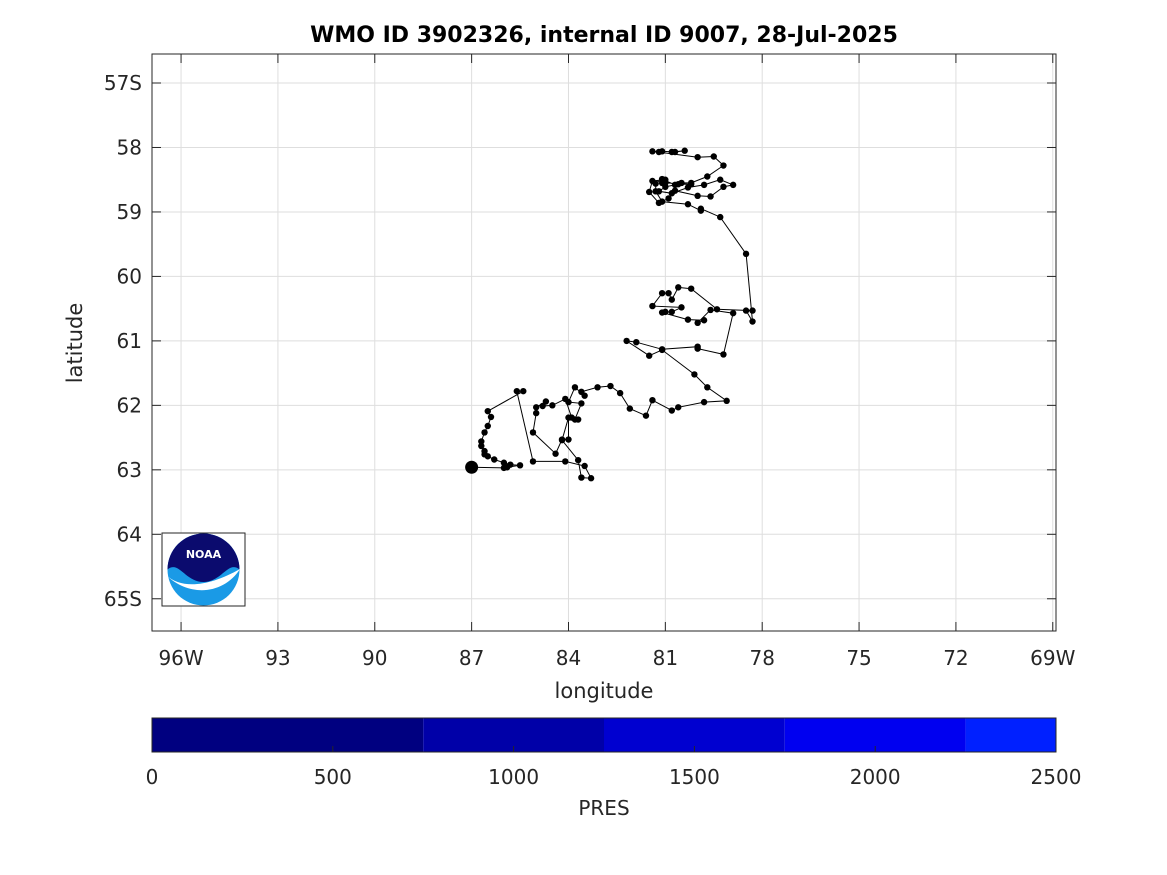 This screenshot has height=875, width=1167. I want to click on colorbar-tick-label: 500, so click(333, 777).